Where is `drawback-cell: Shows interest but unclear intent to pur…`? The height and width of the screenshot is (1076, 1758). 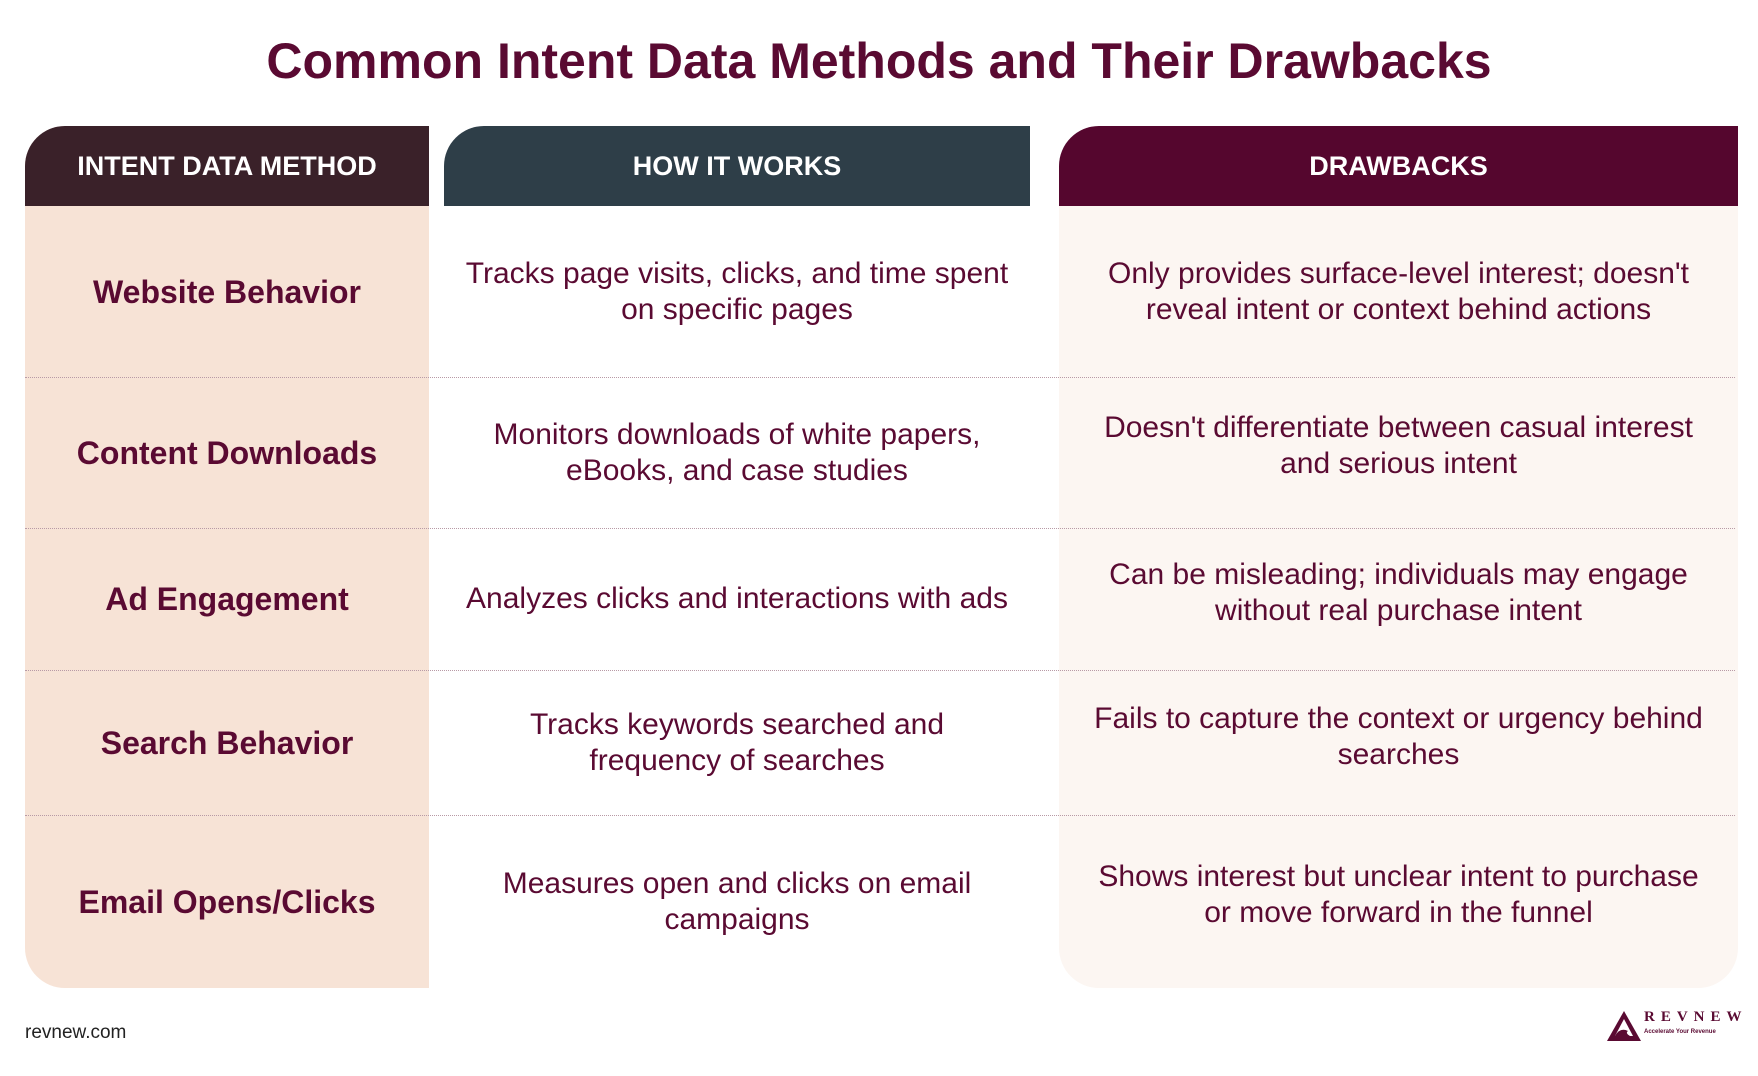 drawback-cell: Shows interest but unclear intent to pur… is located at coordinates (1398, 894).